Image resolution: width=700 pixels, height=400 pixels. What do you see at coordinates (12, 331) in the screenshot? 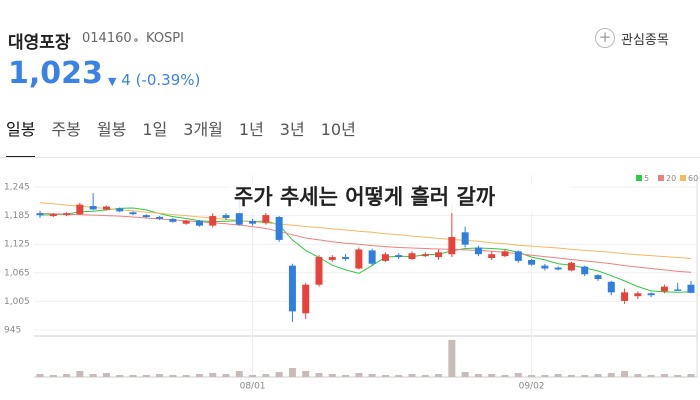
I see `y-tick-label: 945` at bounding box center [12, 331].